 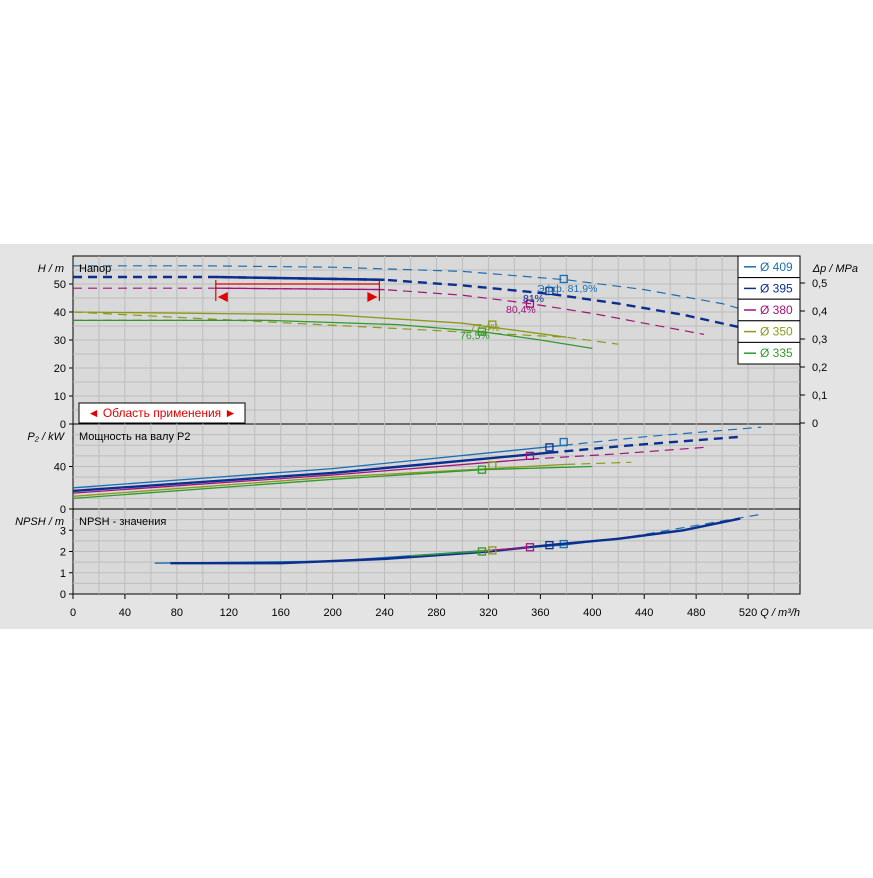 What do you see at coordinates (488, 613) in the screenshot?
I see `x-tick-label: 320` at bounding box center [488, 613].